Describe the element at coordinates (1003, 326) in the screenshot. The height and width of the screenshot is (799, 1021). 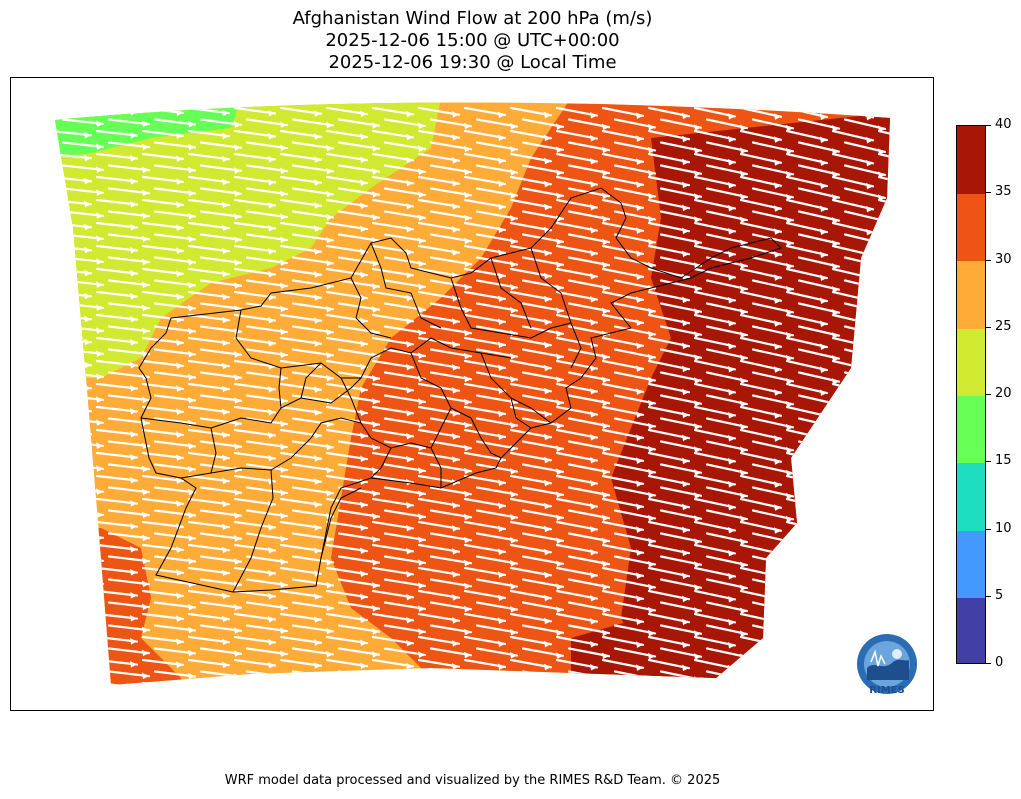
I see `colorbar-tick-label: 25` at that location.